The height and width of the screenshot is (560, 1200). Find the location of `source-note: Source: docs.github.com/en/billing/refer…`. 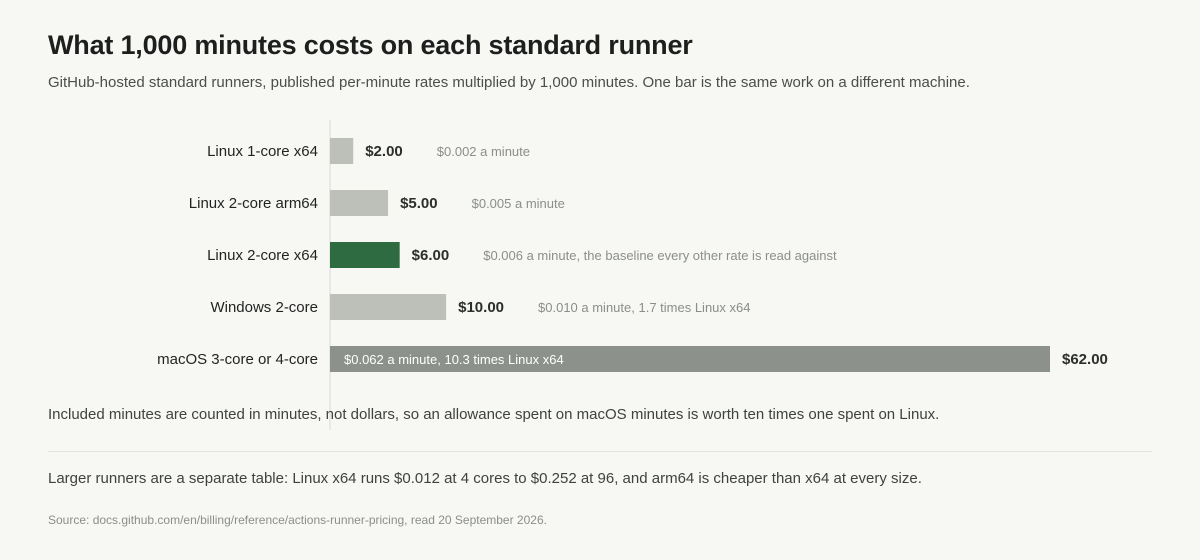

source-note: Source: docs.github.com/en/billing/refer… is located at coordinates (297, 520).